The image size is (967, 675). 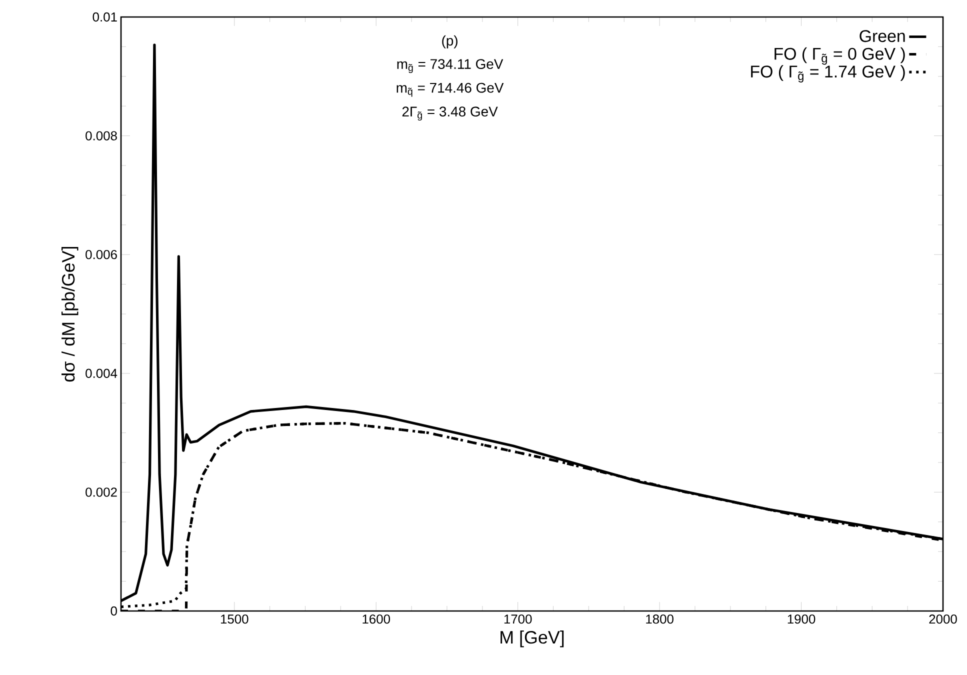 I want to click on x-tick-label: 1700, so click(x=518, y=619).